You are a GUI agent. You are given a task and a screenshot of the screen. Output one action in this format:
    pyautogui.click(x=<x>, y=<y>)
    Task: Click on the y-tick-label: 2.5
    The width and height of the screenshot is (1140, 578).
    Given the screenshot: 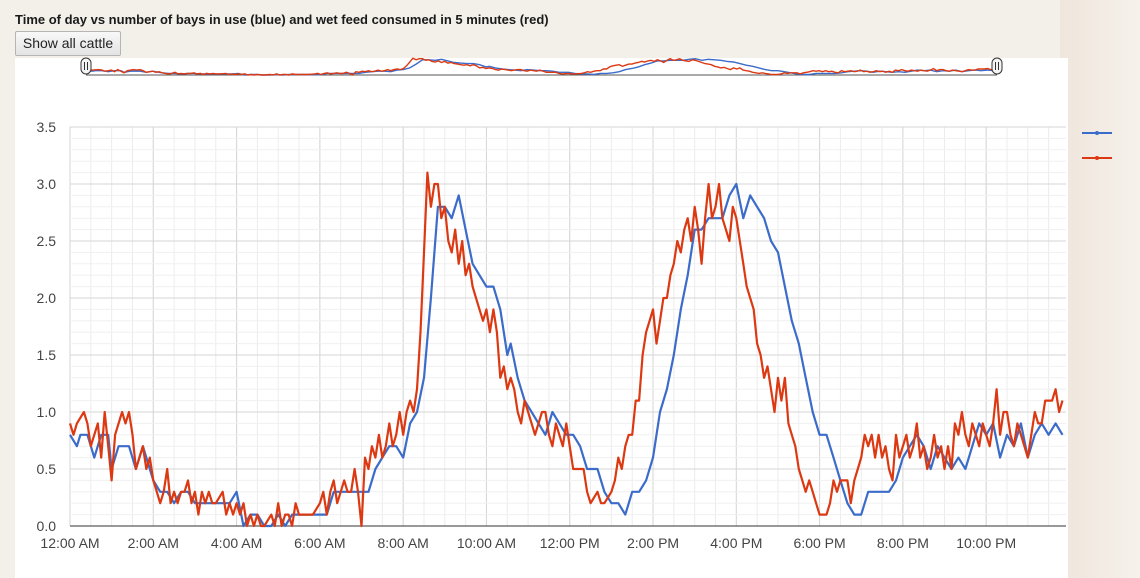 What is the action you would take?
    pyautogui.click(x=47, y=241)
    